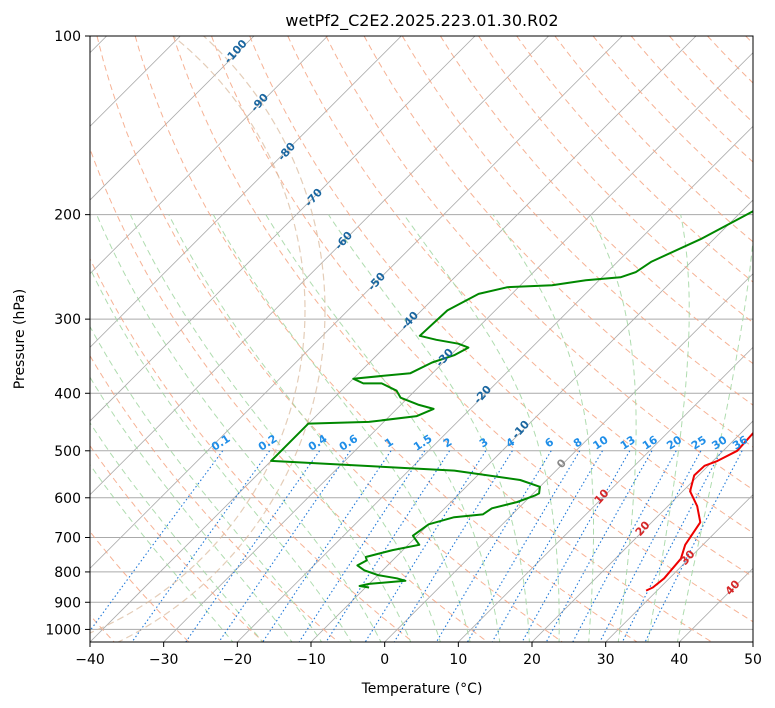 The width and height of the screenshot is (775, 708). I want to click on y-tick-label: 100, so click(67, 37).